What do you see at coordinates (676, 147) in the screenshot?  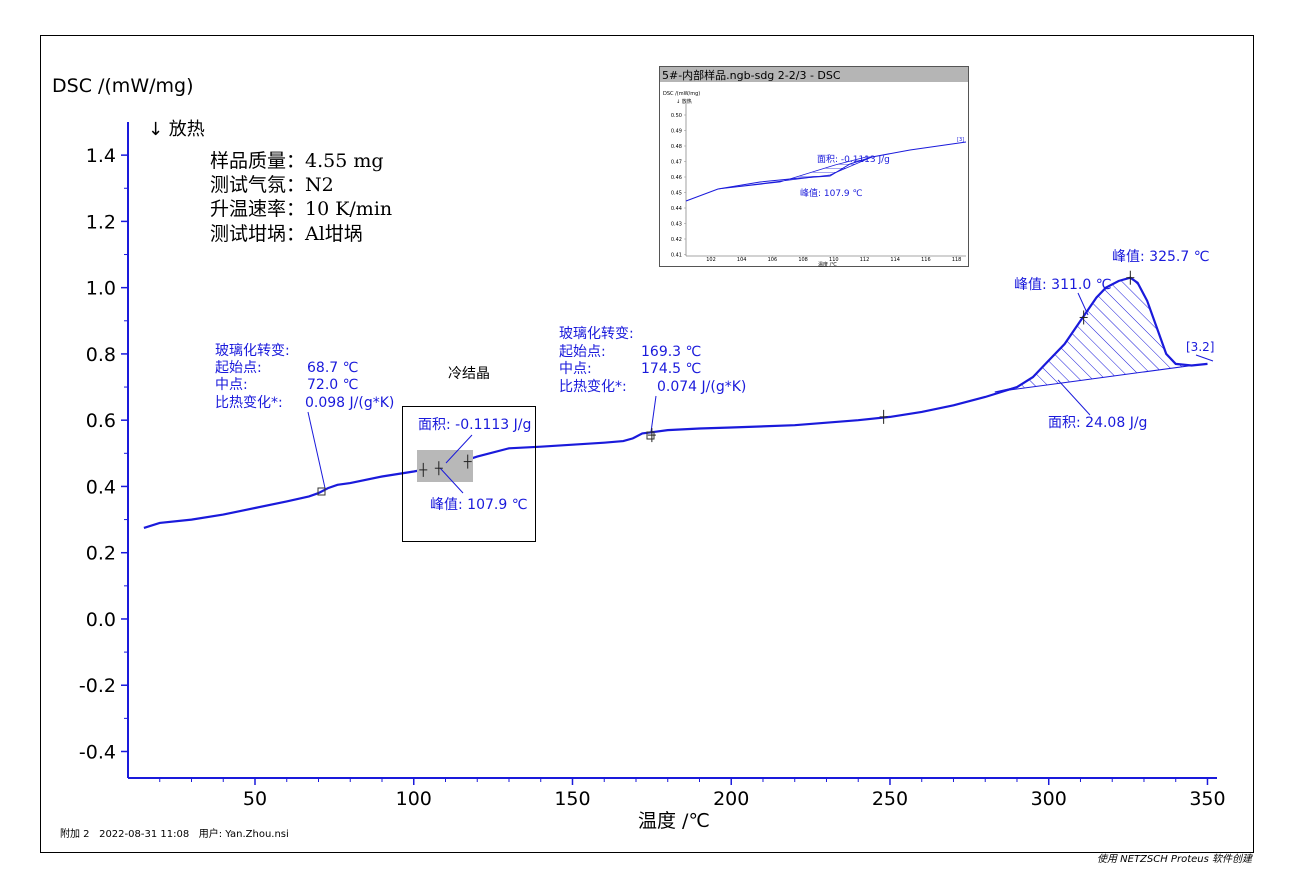 I see `inset-y-tick-label: 0.48` at bounding box center [676, 147].